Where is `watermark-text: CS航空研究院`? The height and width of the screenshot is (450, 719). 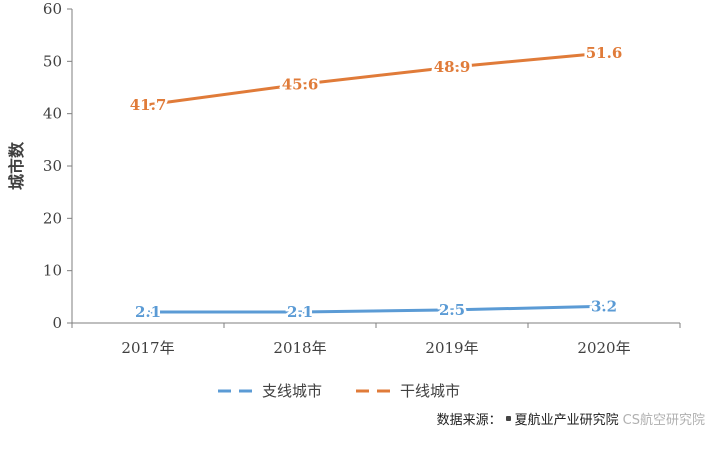
watermark-text: CS航空研究院 is located at coordinates (663, 420).